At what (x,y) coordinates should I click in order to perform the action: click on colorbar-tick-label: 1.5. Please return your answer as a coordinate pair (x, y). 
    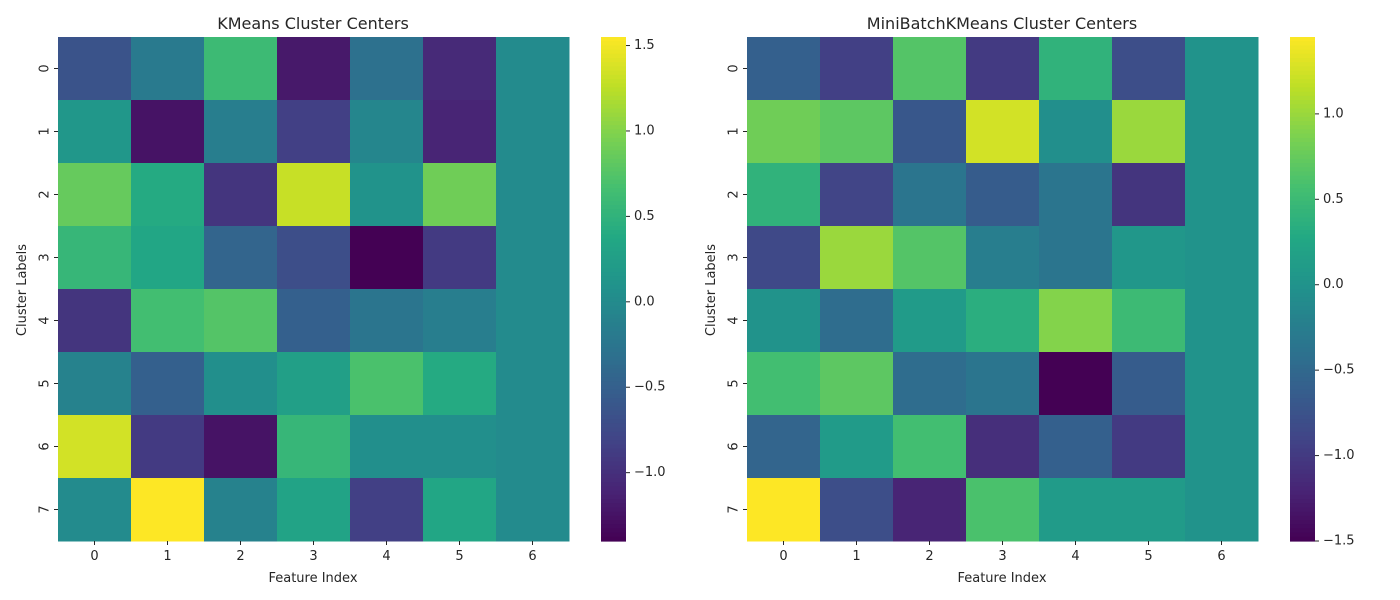
    Looking at the image, I should click on (644, 45).